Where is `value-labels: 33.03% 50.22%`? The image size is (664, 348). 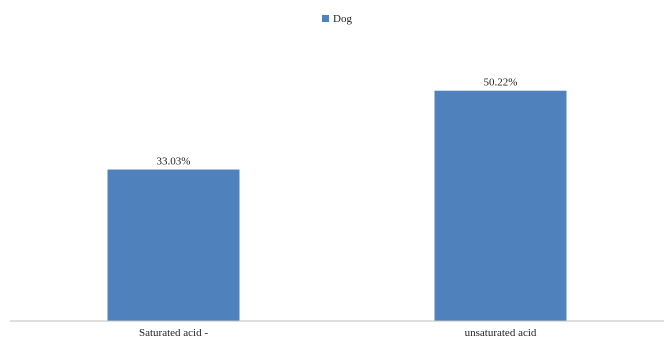
value-labels: 33.03% 50.22% is located at coordinates (337, 122).